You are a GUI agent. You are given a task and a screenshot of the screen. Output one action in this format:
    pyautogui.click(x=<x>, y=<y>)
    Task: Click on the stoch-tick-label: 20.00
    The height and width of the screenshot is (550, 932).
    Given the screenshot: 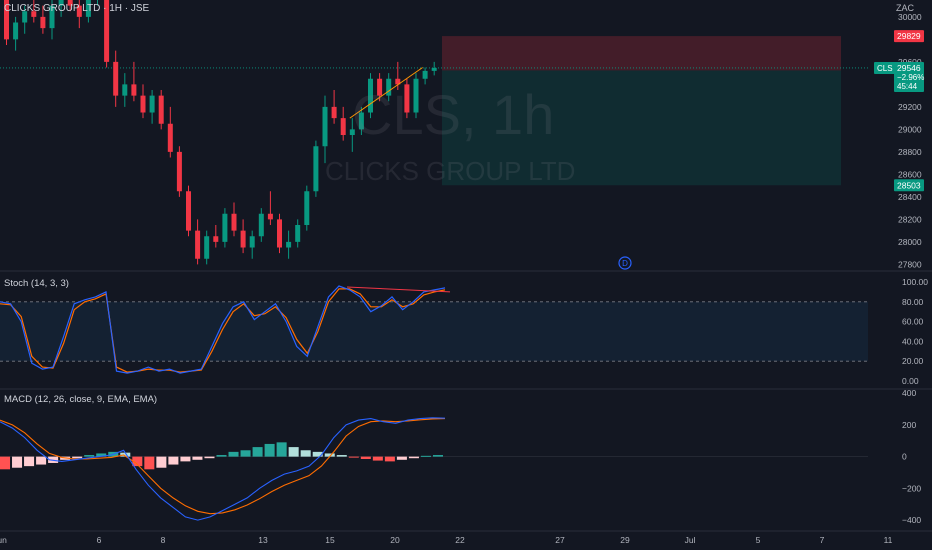 What is the action you would take?
    pyautogui.click(x=913, y=361)
    